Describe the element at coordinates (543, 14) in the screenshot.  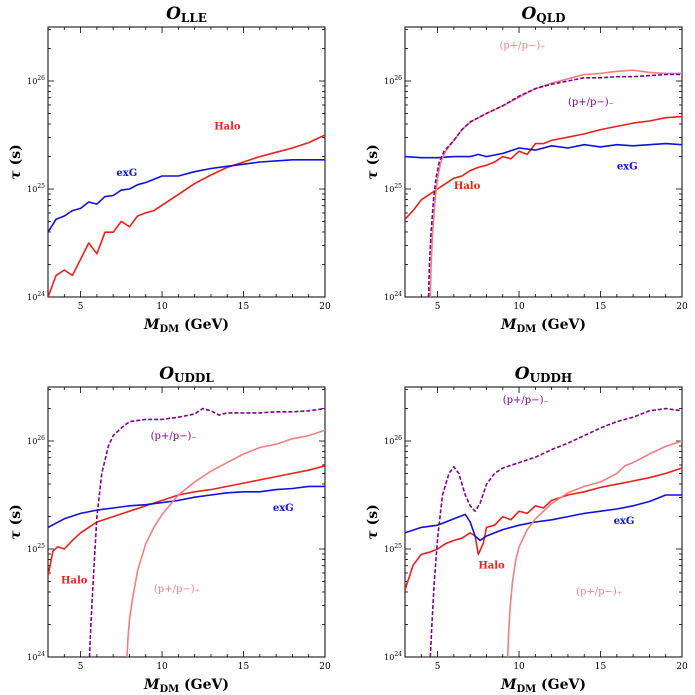
I see `panel-title: OQLD` at that location.